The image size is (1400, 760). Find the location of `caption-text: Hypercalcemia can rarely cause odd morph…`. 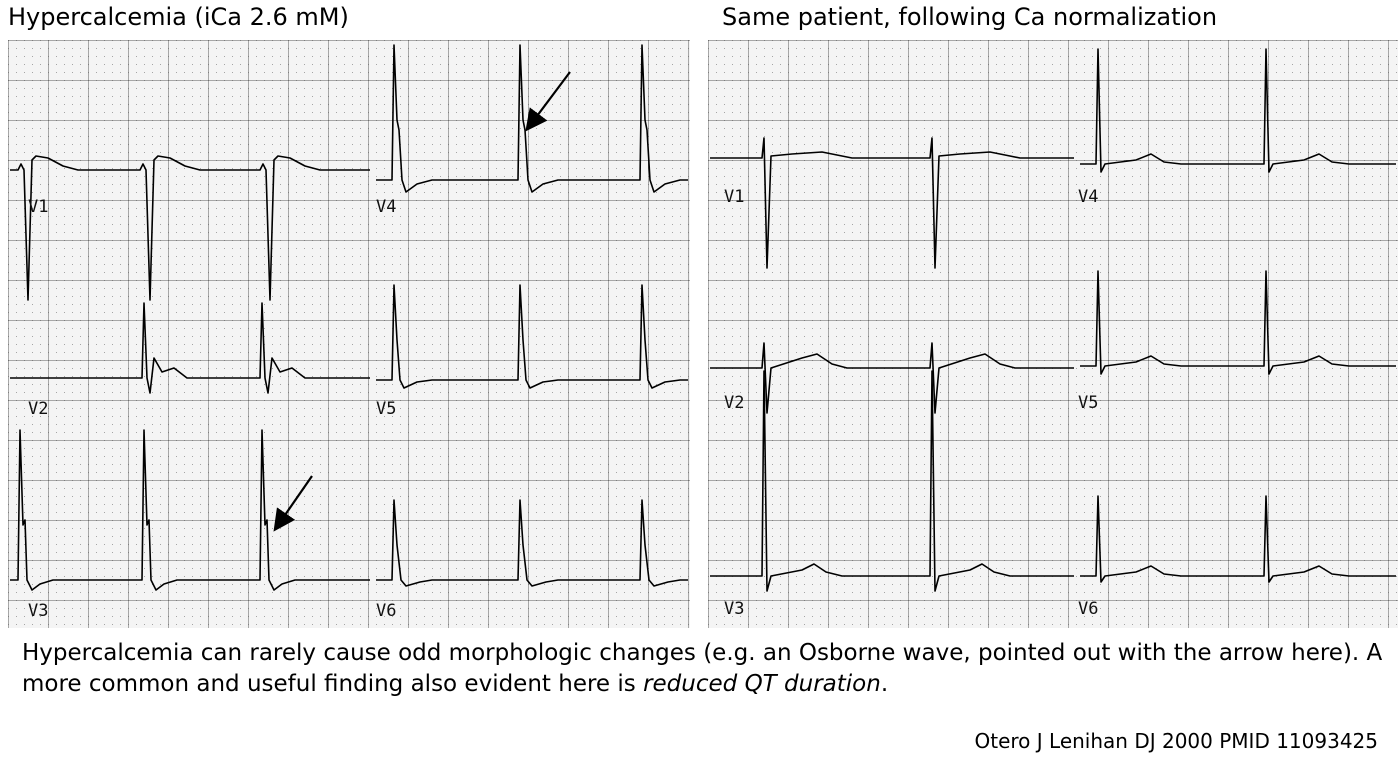

caption-text: Hypercalcemia can rarely cause odd morph… is located at coordinates (702, 668).